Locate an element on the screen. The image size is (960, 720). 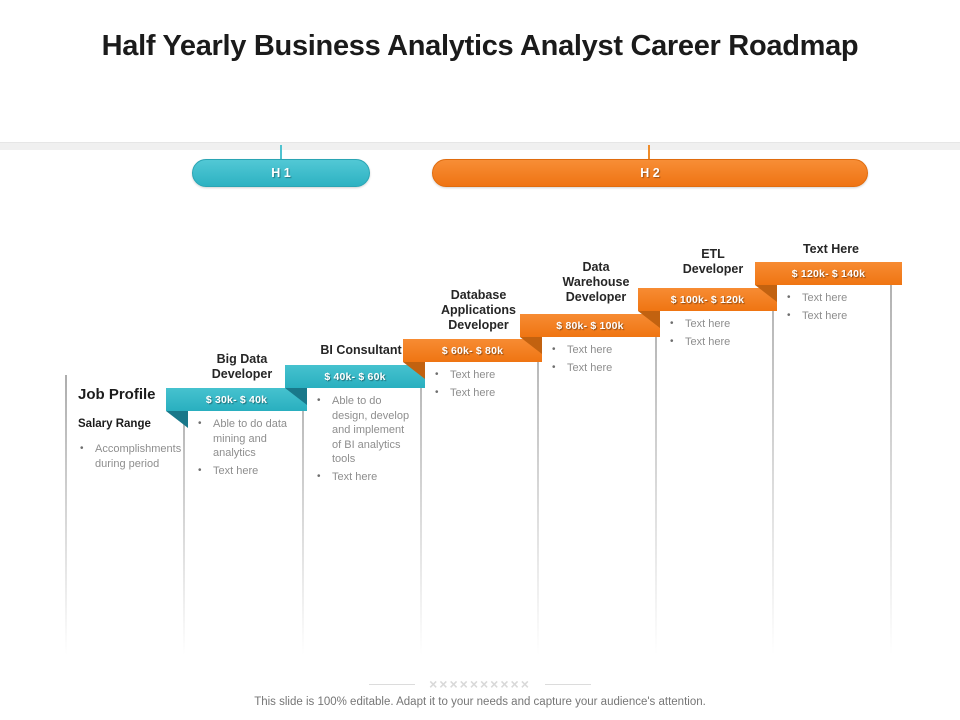
step-title-text-here: Text Here is located at coordinates (831, 249).